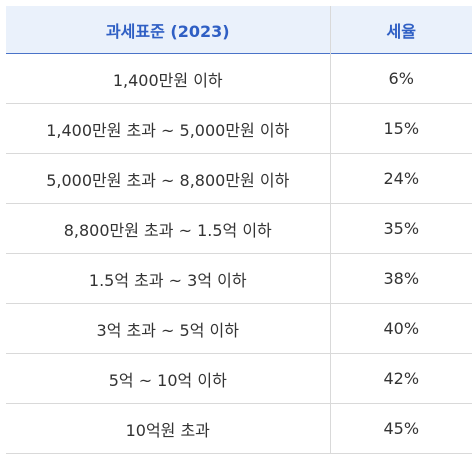 The width and height of the screenshot is (476, 464). What do you see at coordinates (168, 30) in the screenshot?
I see `header-tax-base: 과세표준 (2023)` at bounding box center [168, 30].